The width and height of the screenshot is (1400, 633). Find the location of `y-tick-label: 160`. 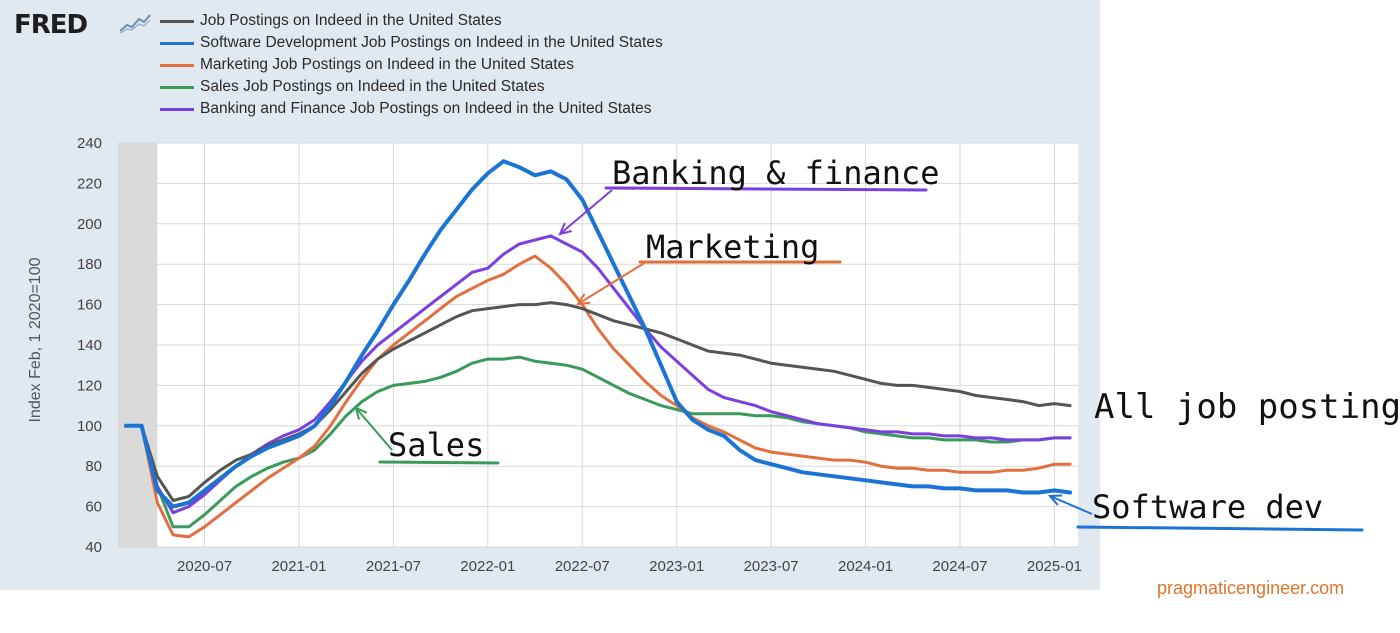

y-tick-label: 160 is located at coordinates (89, 305).